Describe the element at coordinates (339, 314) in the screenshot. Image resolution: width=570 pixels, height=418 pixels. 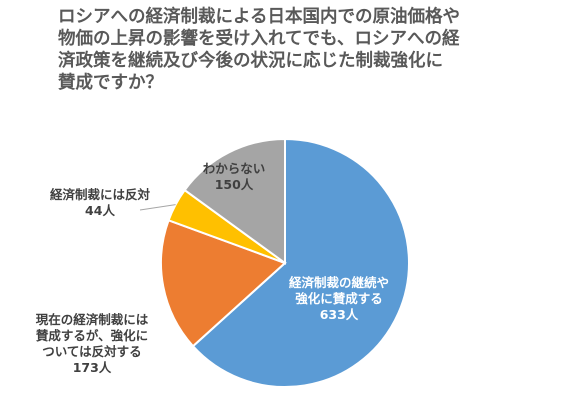
I see `data-label-value: 633人` at that location.